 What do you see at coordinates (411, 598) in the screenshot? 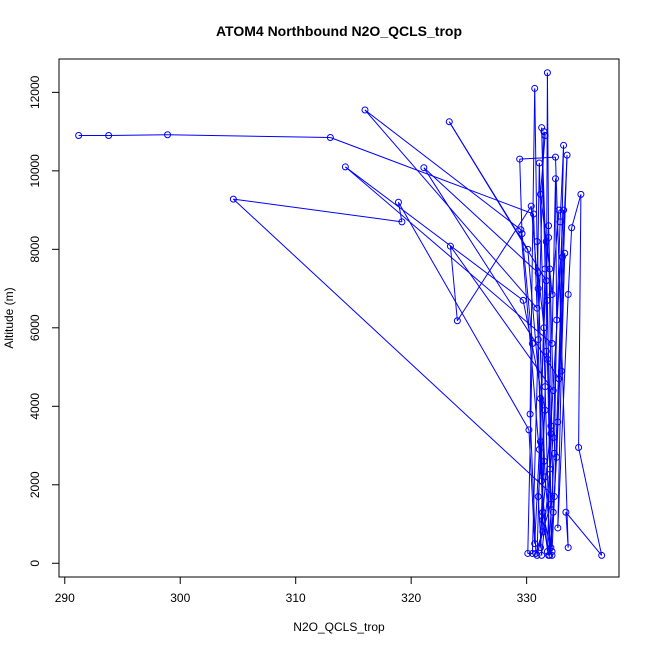
I see `x-tick-label: 320` at bounding box center [411, 598].